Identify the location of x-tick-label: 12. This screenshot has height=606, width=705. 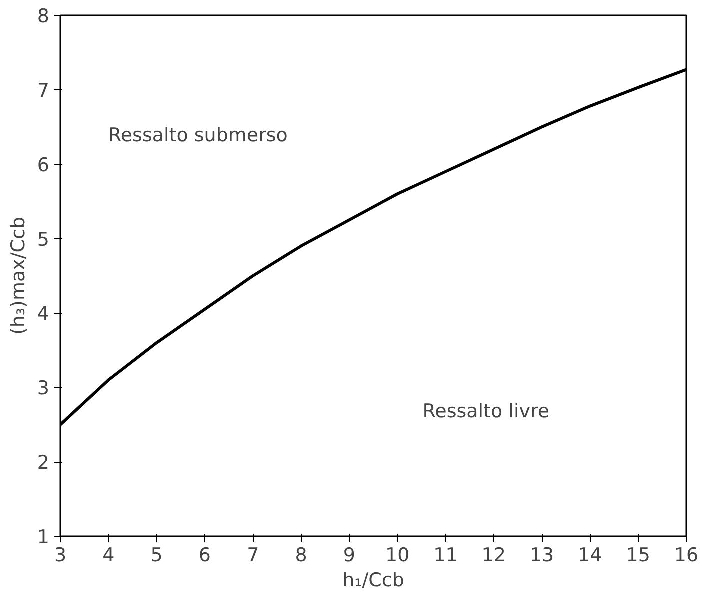
(494, 555).